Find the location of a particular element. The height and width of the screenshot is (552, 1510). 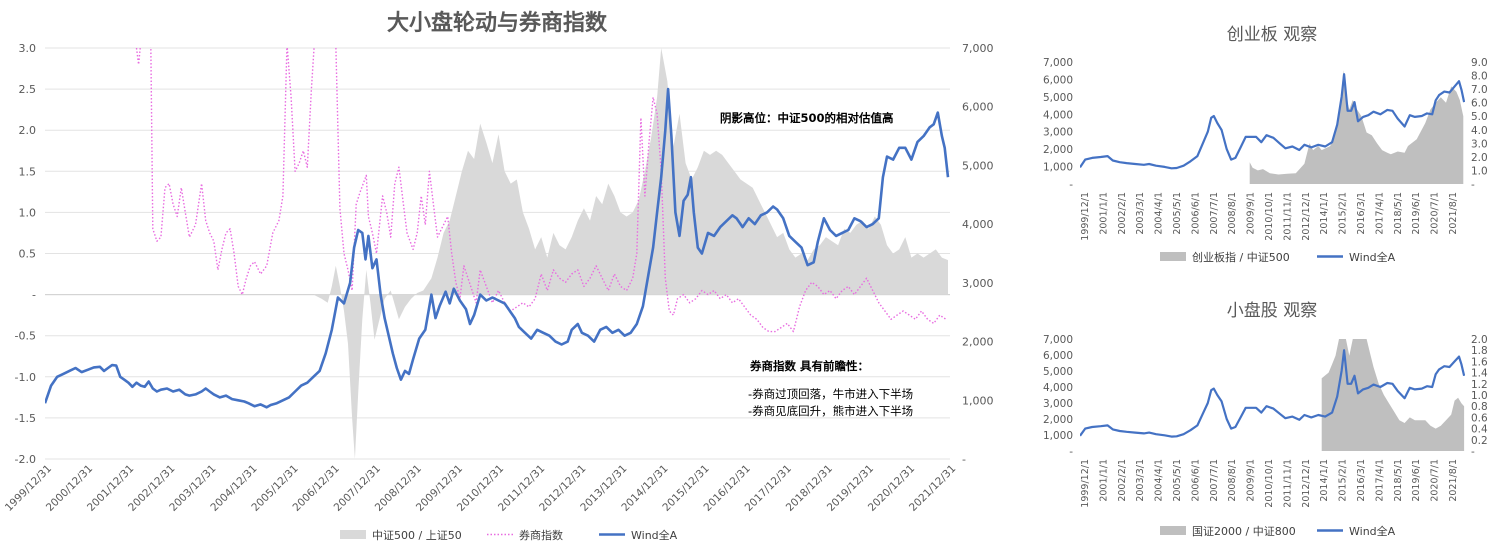

x-tick-label: 2011/11/1 is located at coordinates (1287, 216).